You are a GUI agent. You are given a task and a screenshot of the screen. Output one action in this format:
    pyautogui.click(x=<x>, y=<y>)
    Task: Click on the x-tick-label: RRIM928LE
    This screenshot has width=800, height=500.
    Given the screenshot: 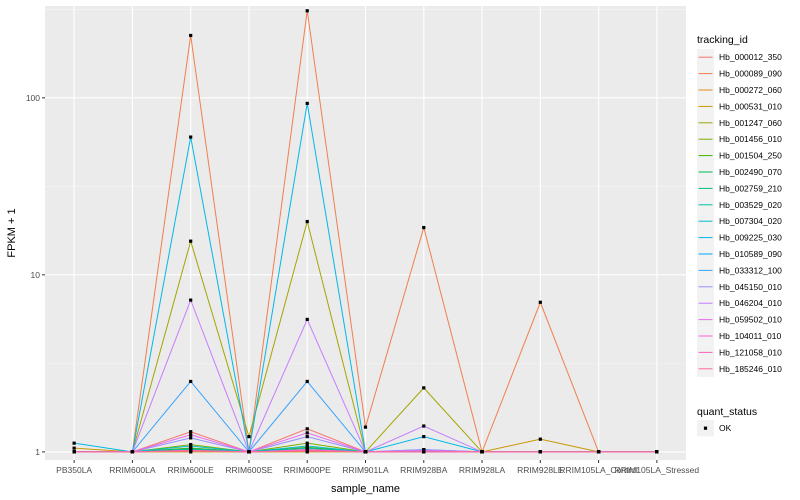 What is the action you would take?
    pyautogui.click(x=540, y=470)
    